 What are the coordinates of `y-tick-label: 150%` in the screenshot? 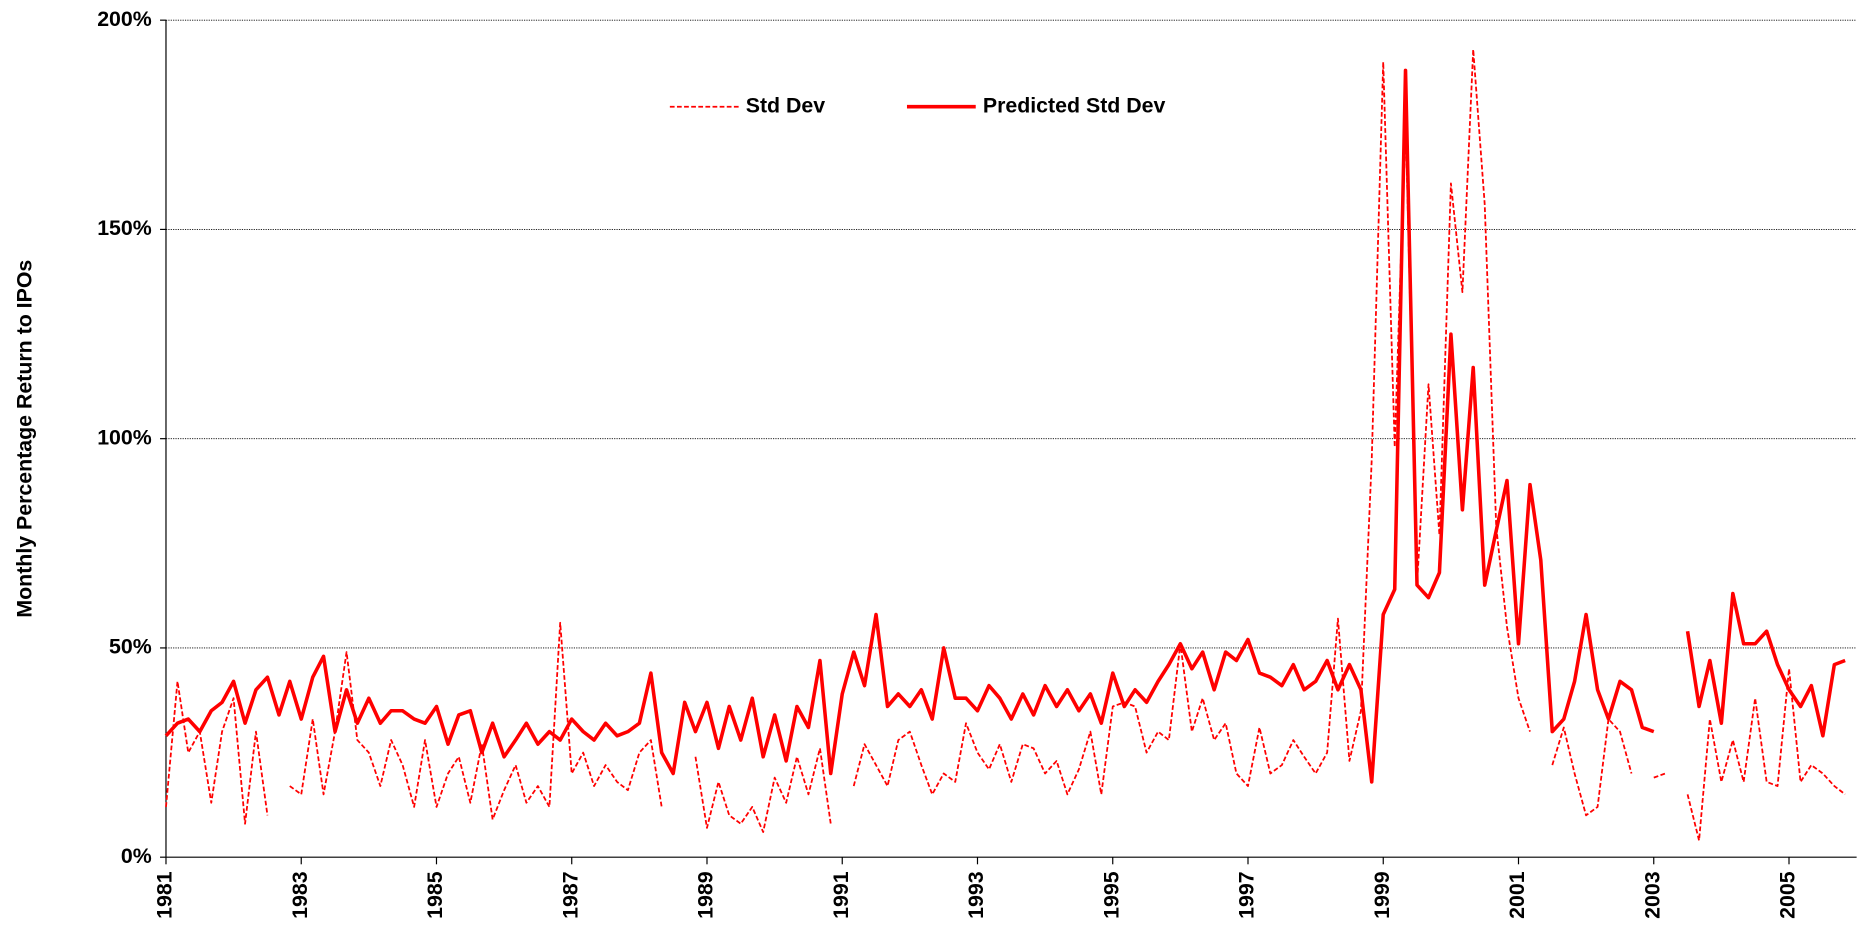 It's located at (124, 228).